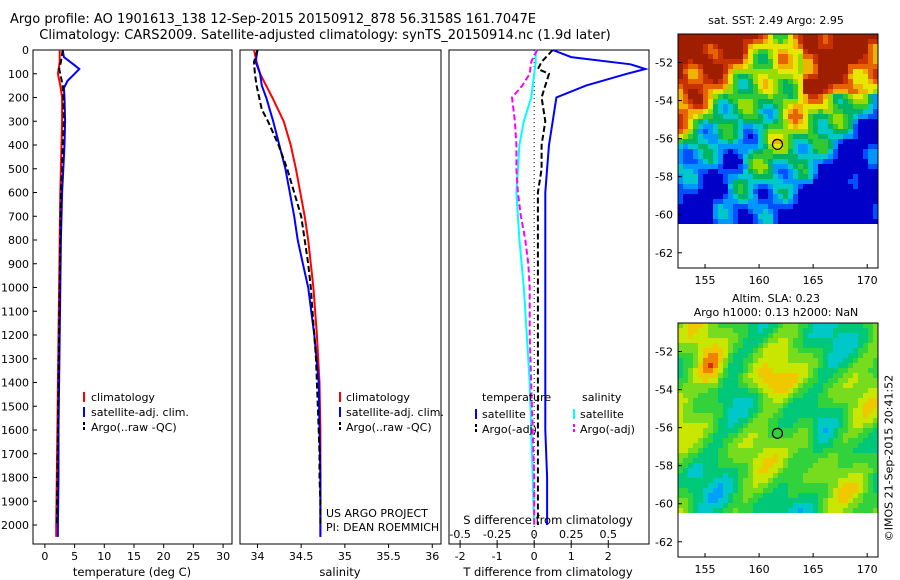  I want to click on temp-x-tick-label: 30, so click(223, 556).